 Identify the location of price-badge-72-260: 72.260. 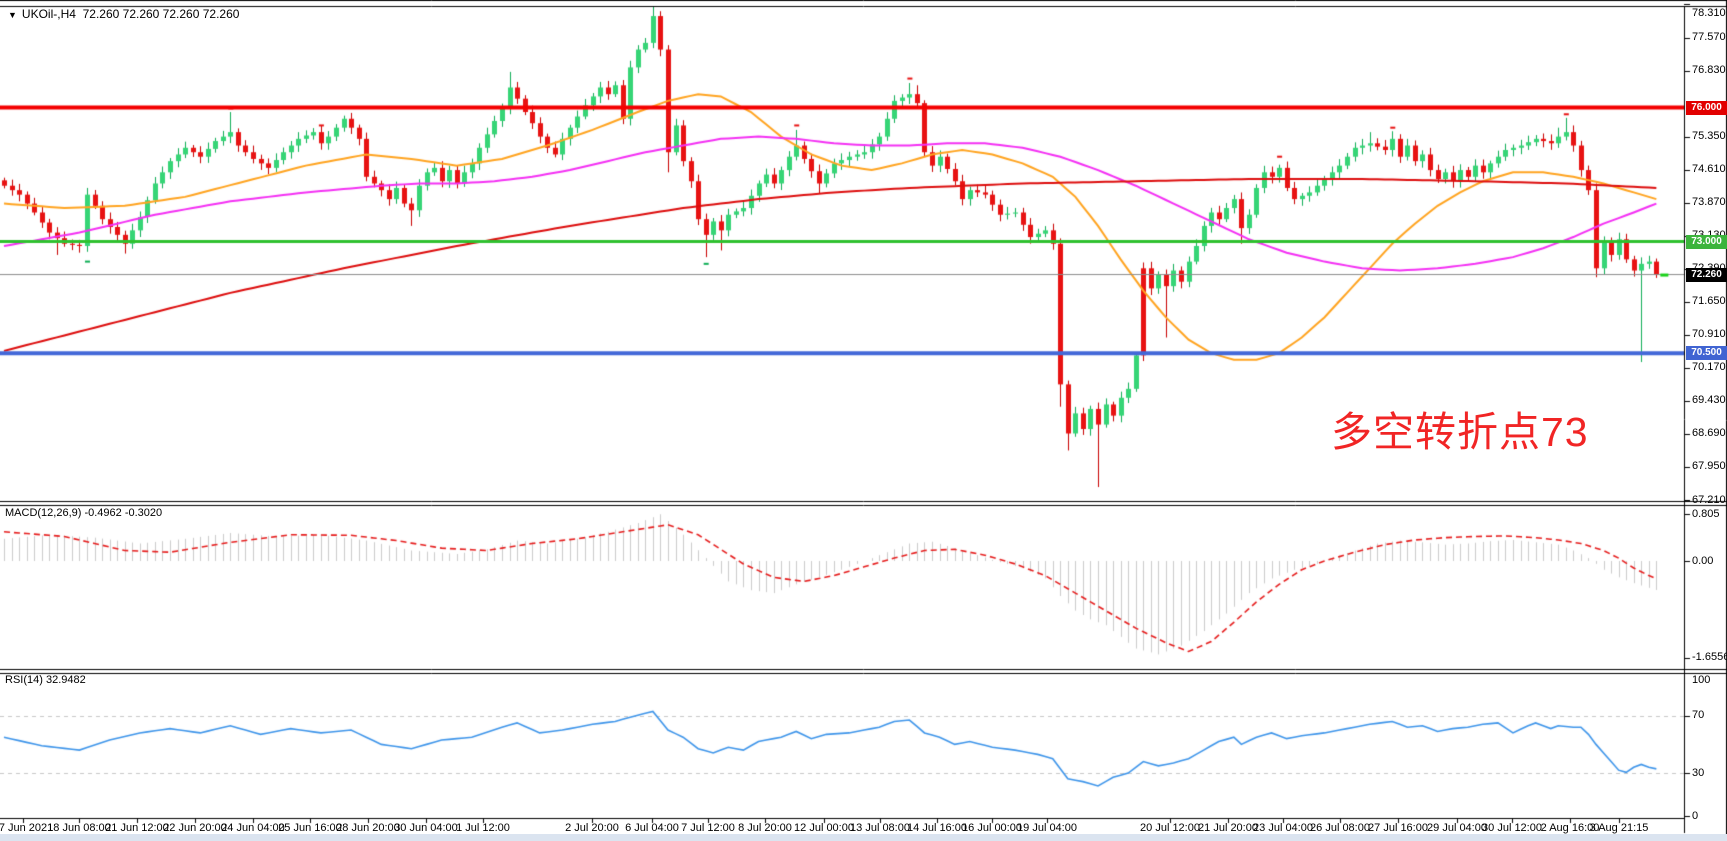
(1706, 274).